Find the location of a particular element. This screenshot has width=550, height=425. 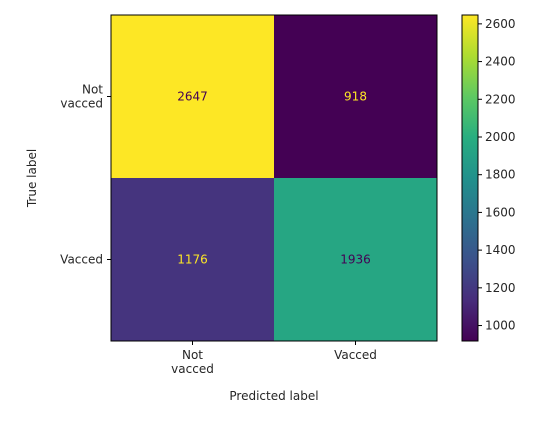

y-axis-ticks: Not vacced Vacced is located at coordinates (85, 175).